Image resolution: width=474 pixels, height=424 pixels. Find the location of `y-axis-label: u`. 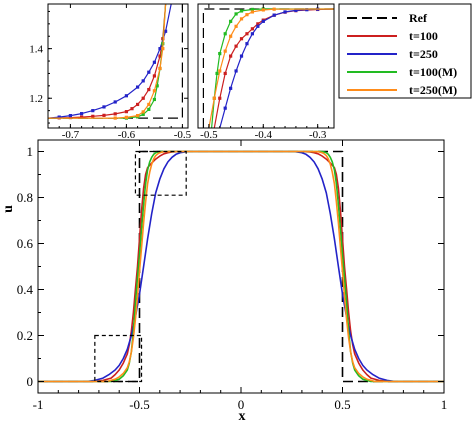

y-axis-label: u is located at coordinates (8, 209).